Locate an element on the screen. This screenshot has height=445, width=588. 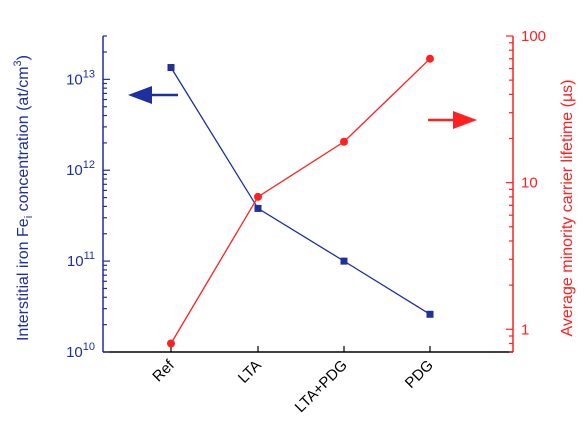
left-tick-label: 1012 is located at coordinates (80, 169).